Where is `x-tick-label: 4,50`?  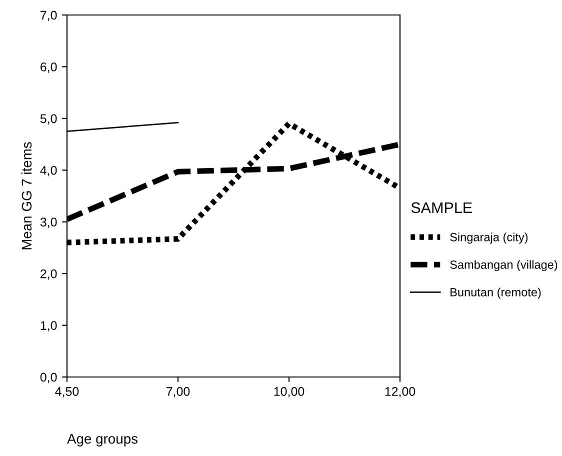 x-tick-label: 4,50 is located at coordinates (67, 392).